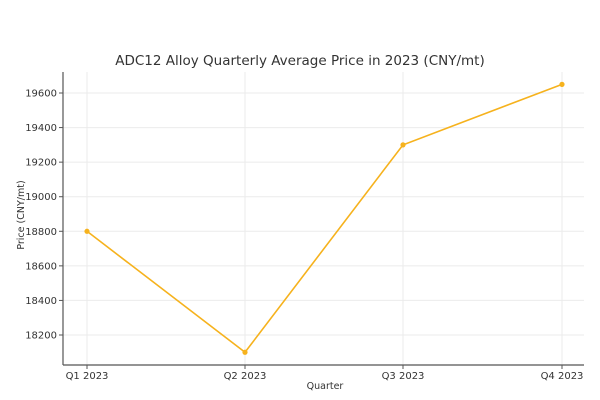 The image size is (600, 400). Describe the element at coordinates (41, 336) in the screenshot. I see `y-tick-label: 18200` at that location.